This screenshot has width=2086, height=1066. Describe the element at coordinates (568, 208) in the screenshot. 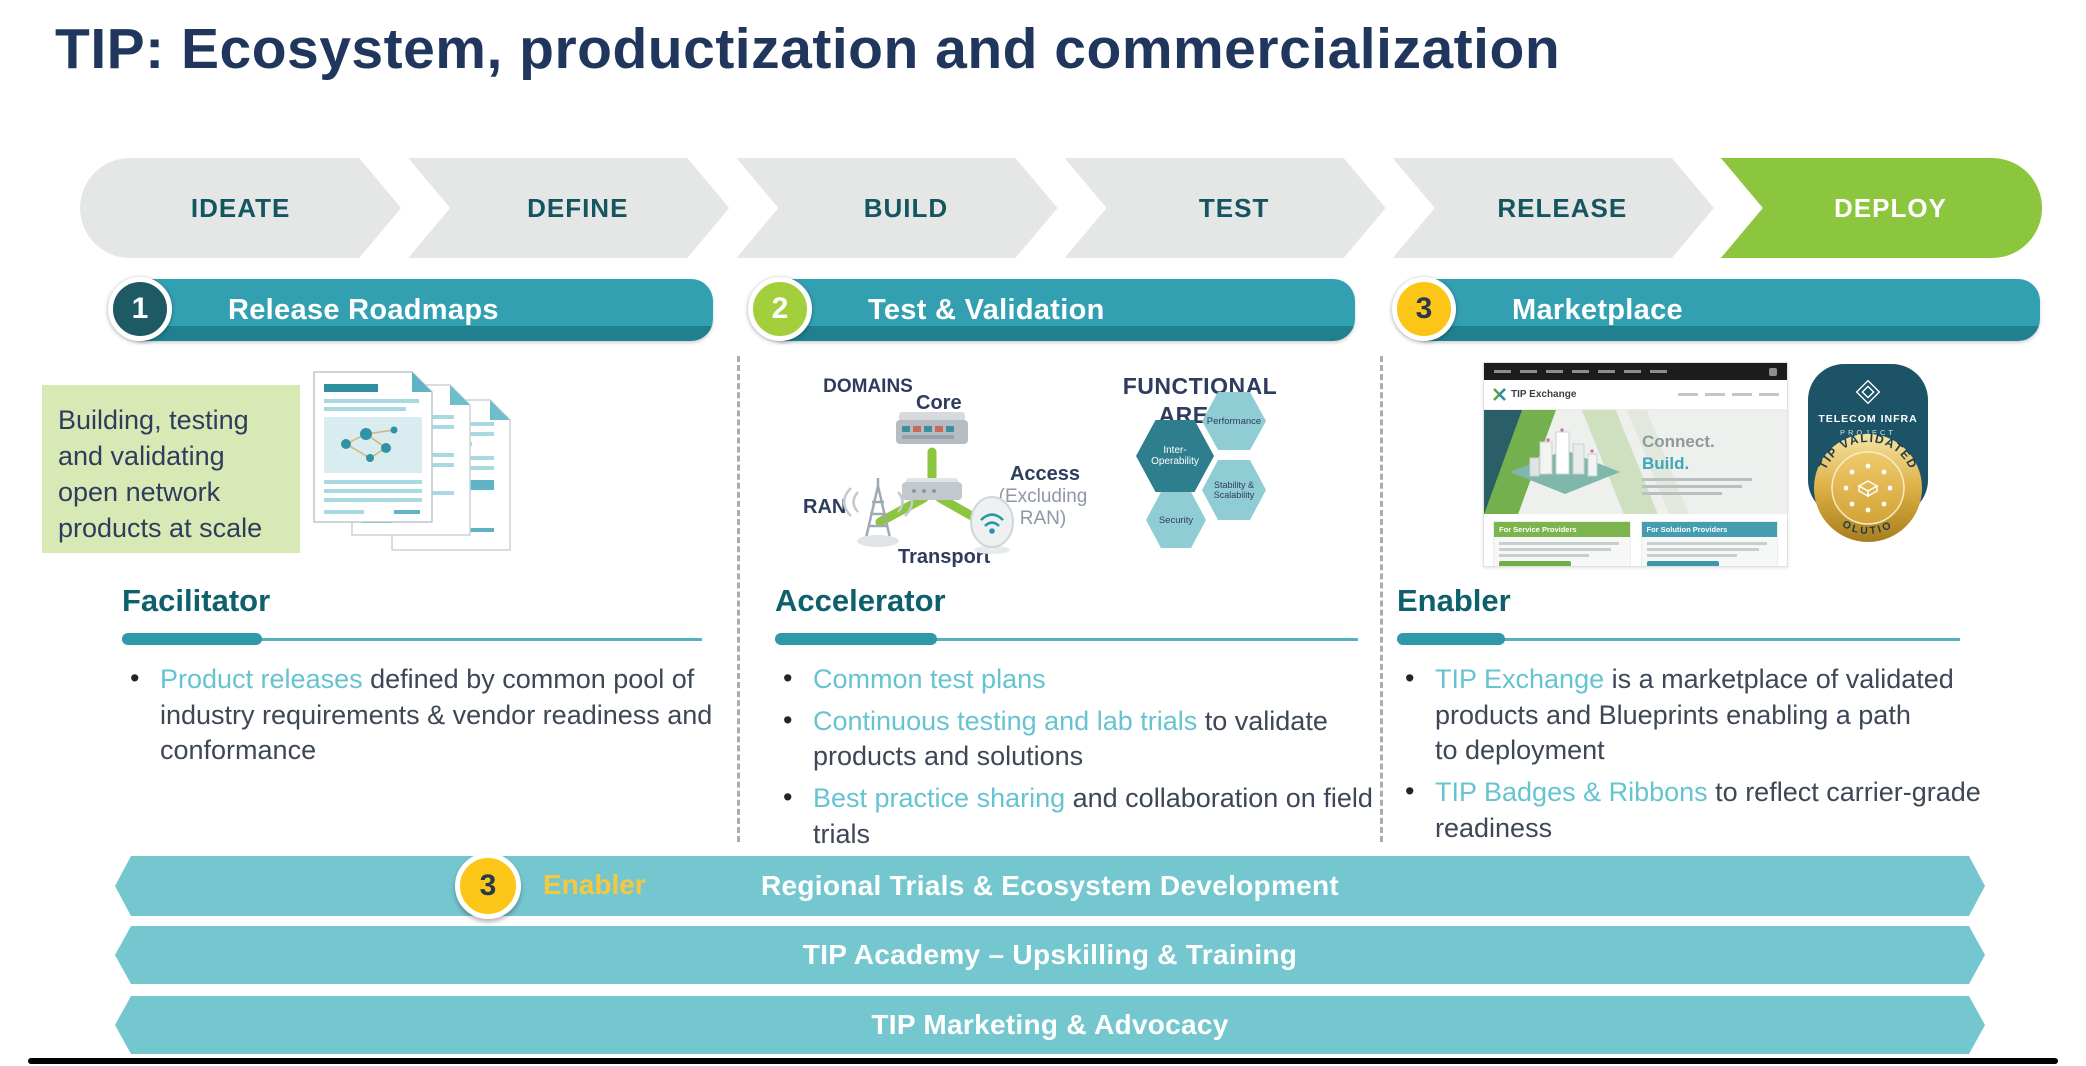

I see `stage-define: DEFINE` at that location.